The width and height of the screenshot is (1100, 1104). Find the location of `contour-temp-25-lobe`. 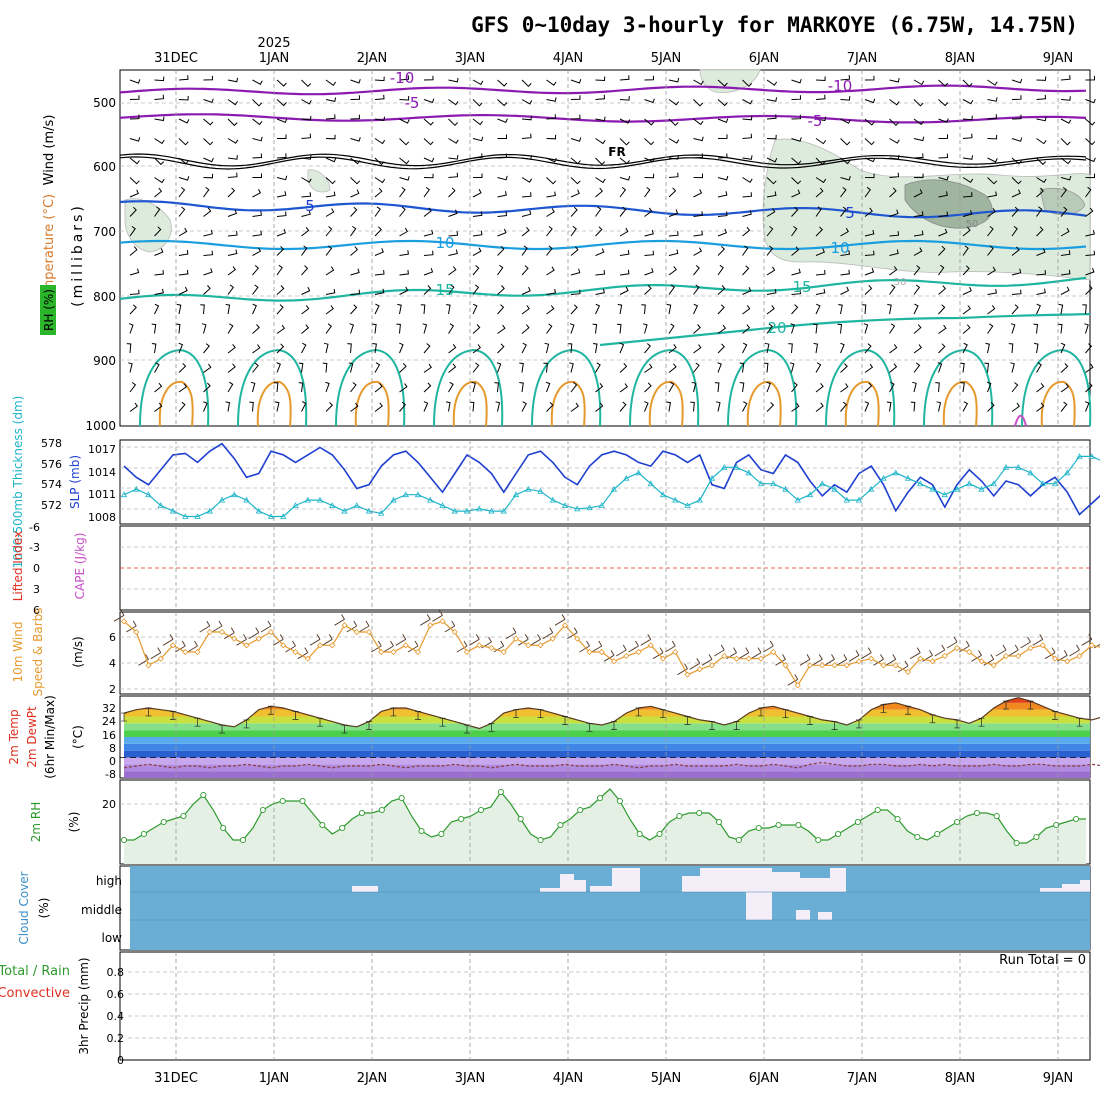

contour-temp-25-lobe is located at coordinates (958, 387).